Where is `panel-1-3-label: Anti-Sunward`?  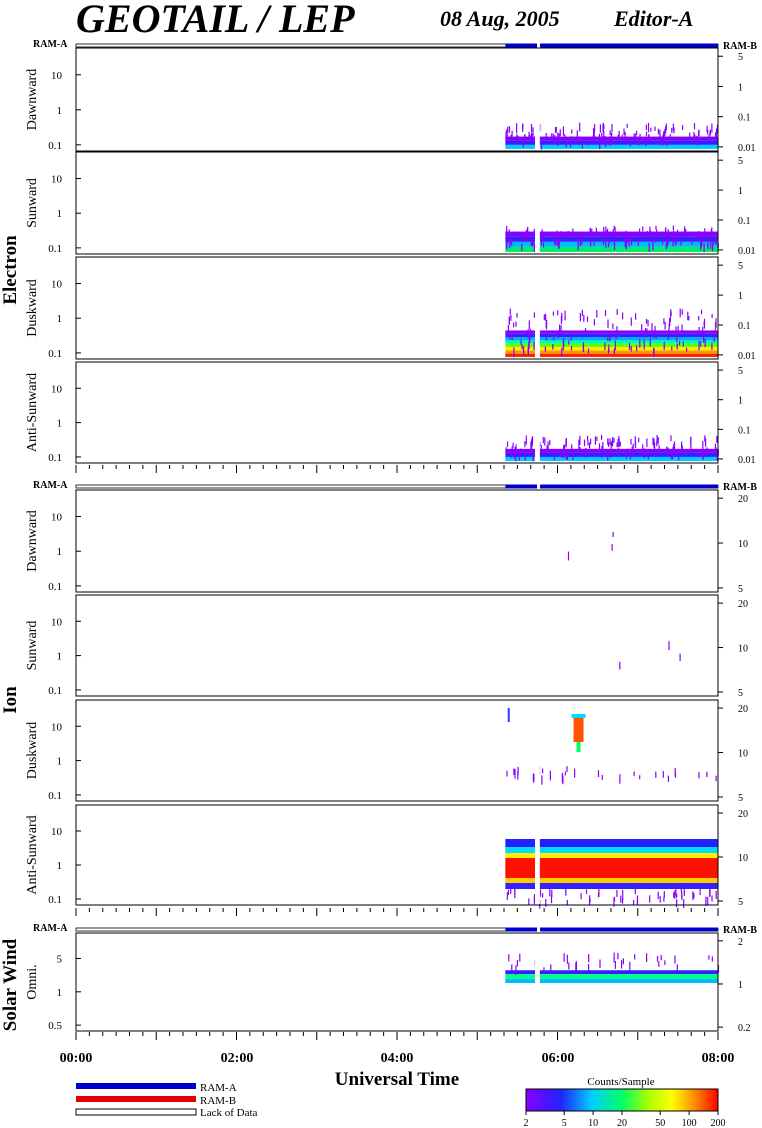 panel-1-3-label: Anti-Sunward is located at coordinates (32, 854).